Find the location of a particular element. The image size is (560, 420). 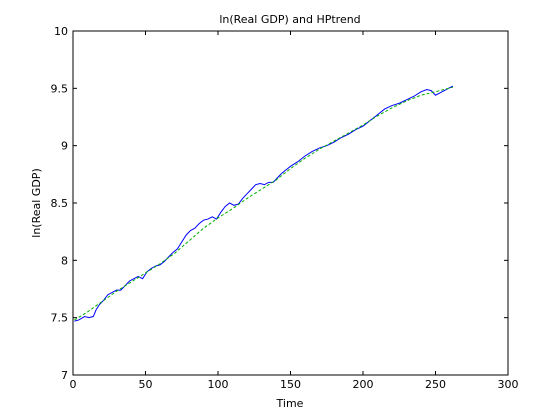

x-axis-label: Time is located at coordinates (290, 403).